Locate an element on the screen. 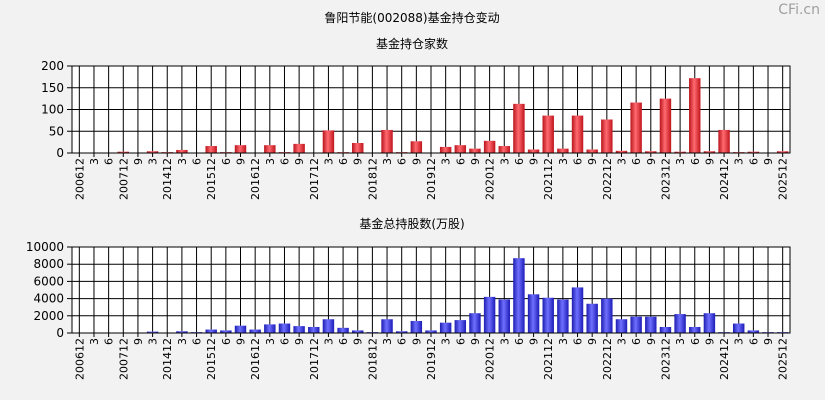  y-tick-label: 4000 is located at coordinates (48, 299).